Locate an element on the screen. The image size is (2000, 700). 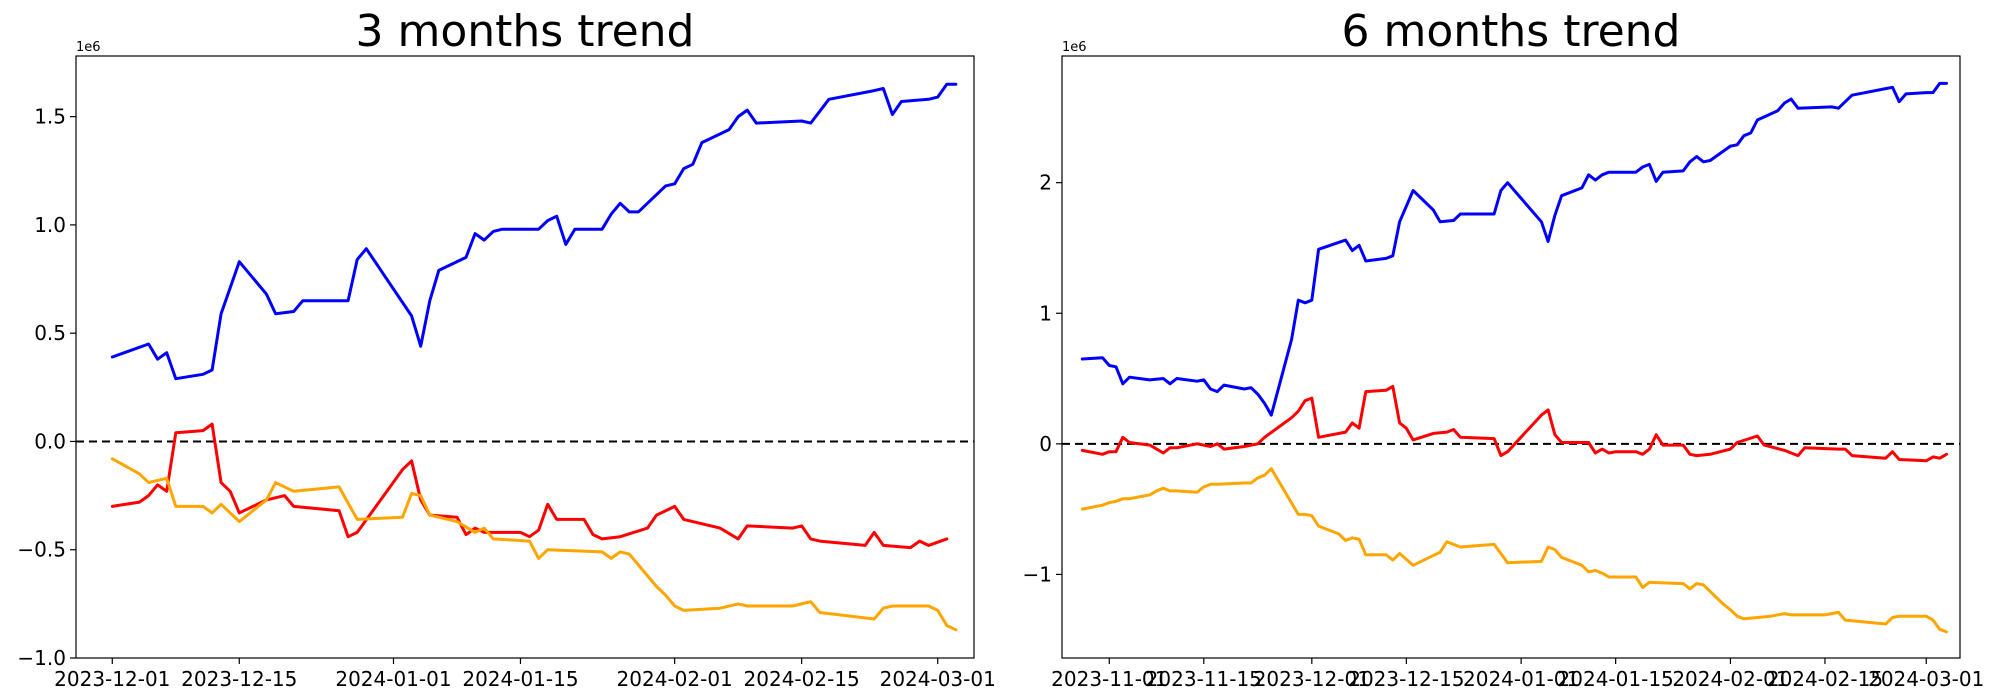
y-tick-label: −0.5 is located at coordinates (41, 550).